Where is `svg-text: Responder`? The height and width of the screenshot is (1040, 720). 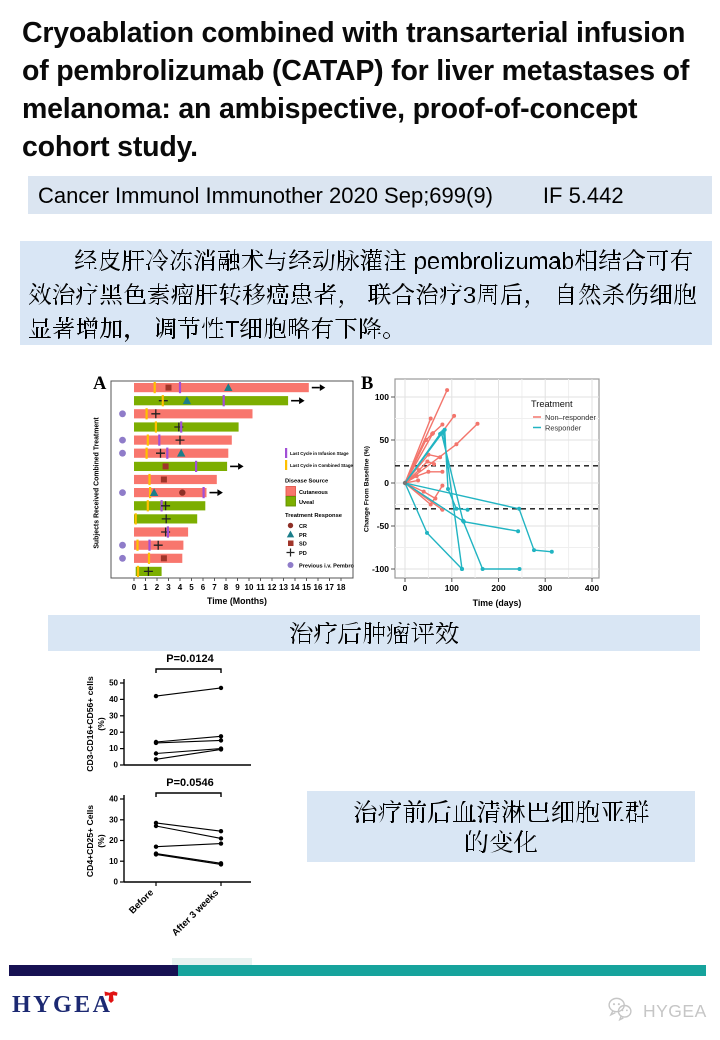 svg-text: Responder is located at coordinates (563, 428).